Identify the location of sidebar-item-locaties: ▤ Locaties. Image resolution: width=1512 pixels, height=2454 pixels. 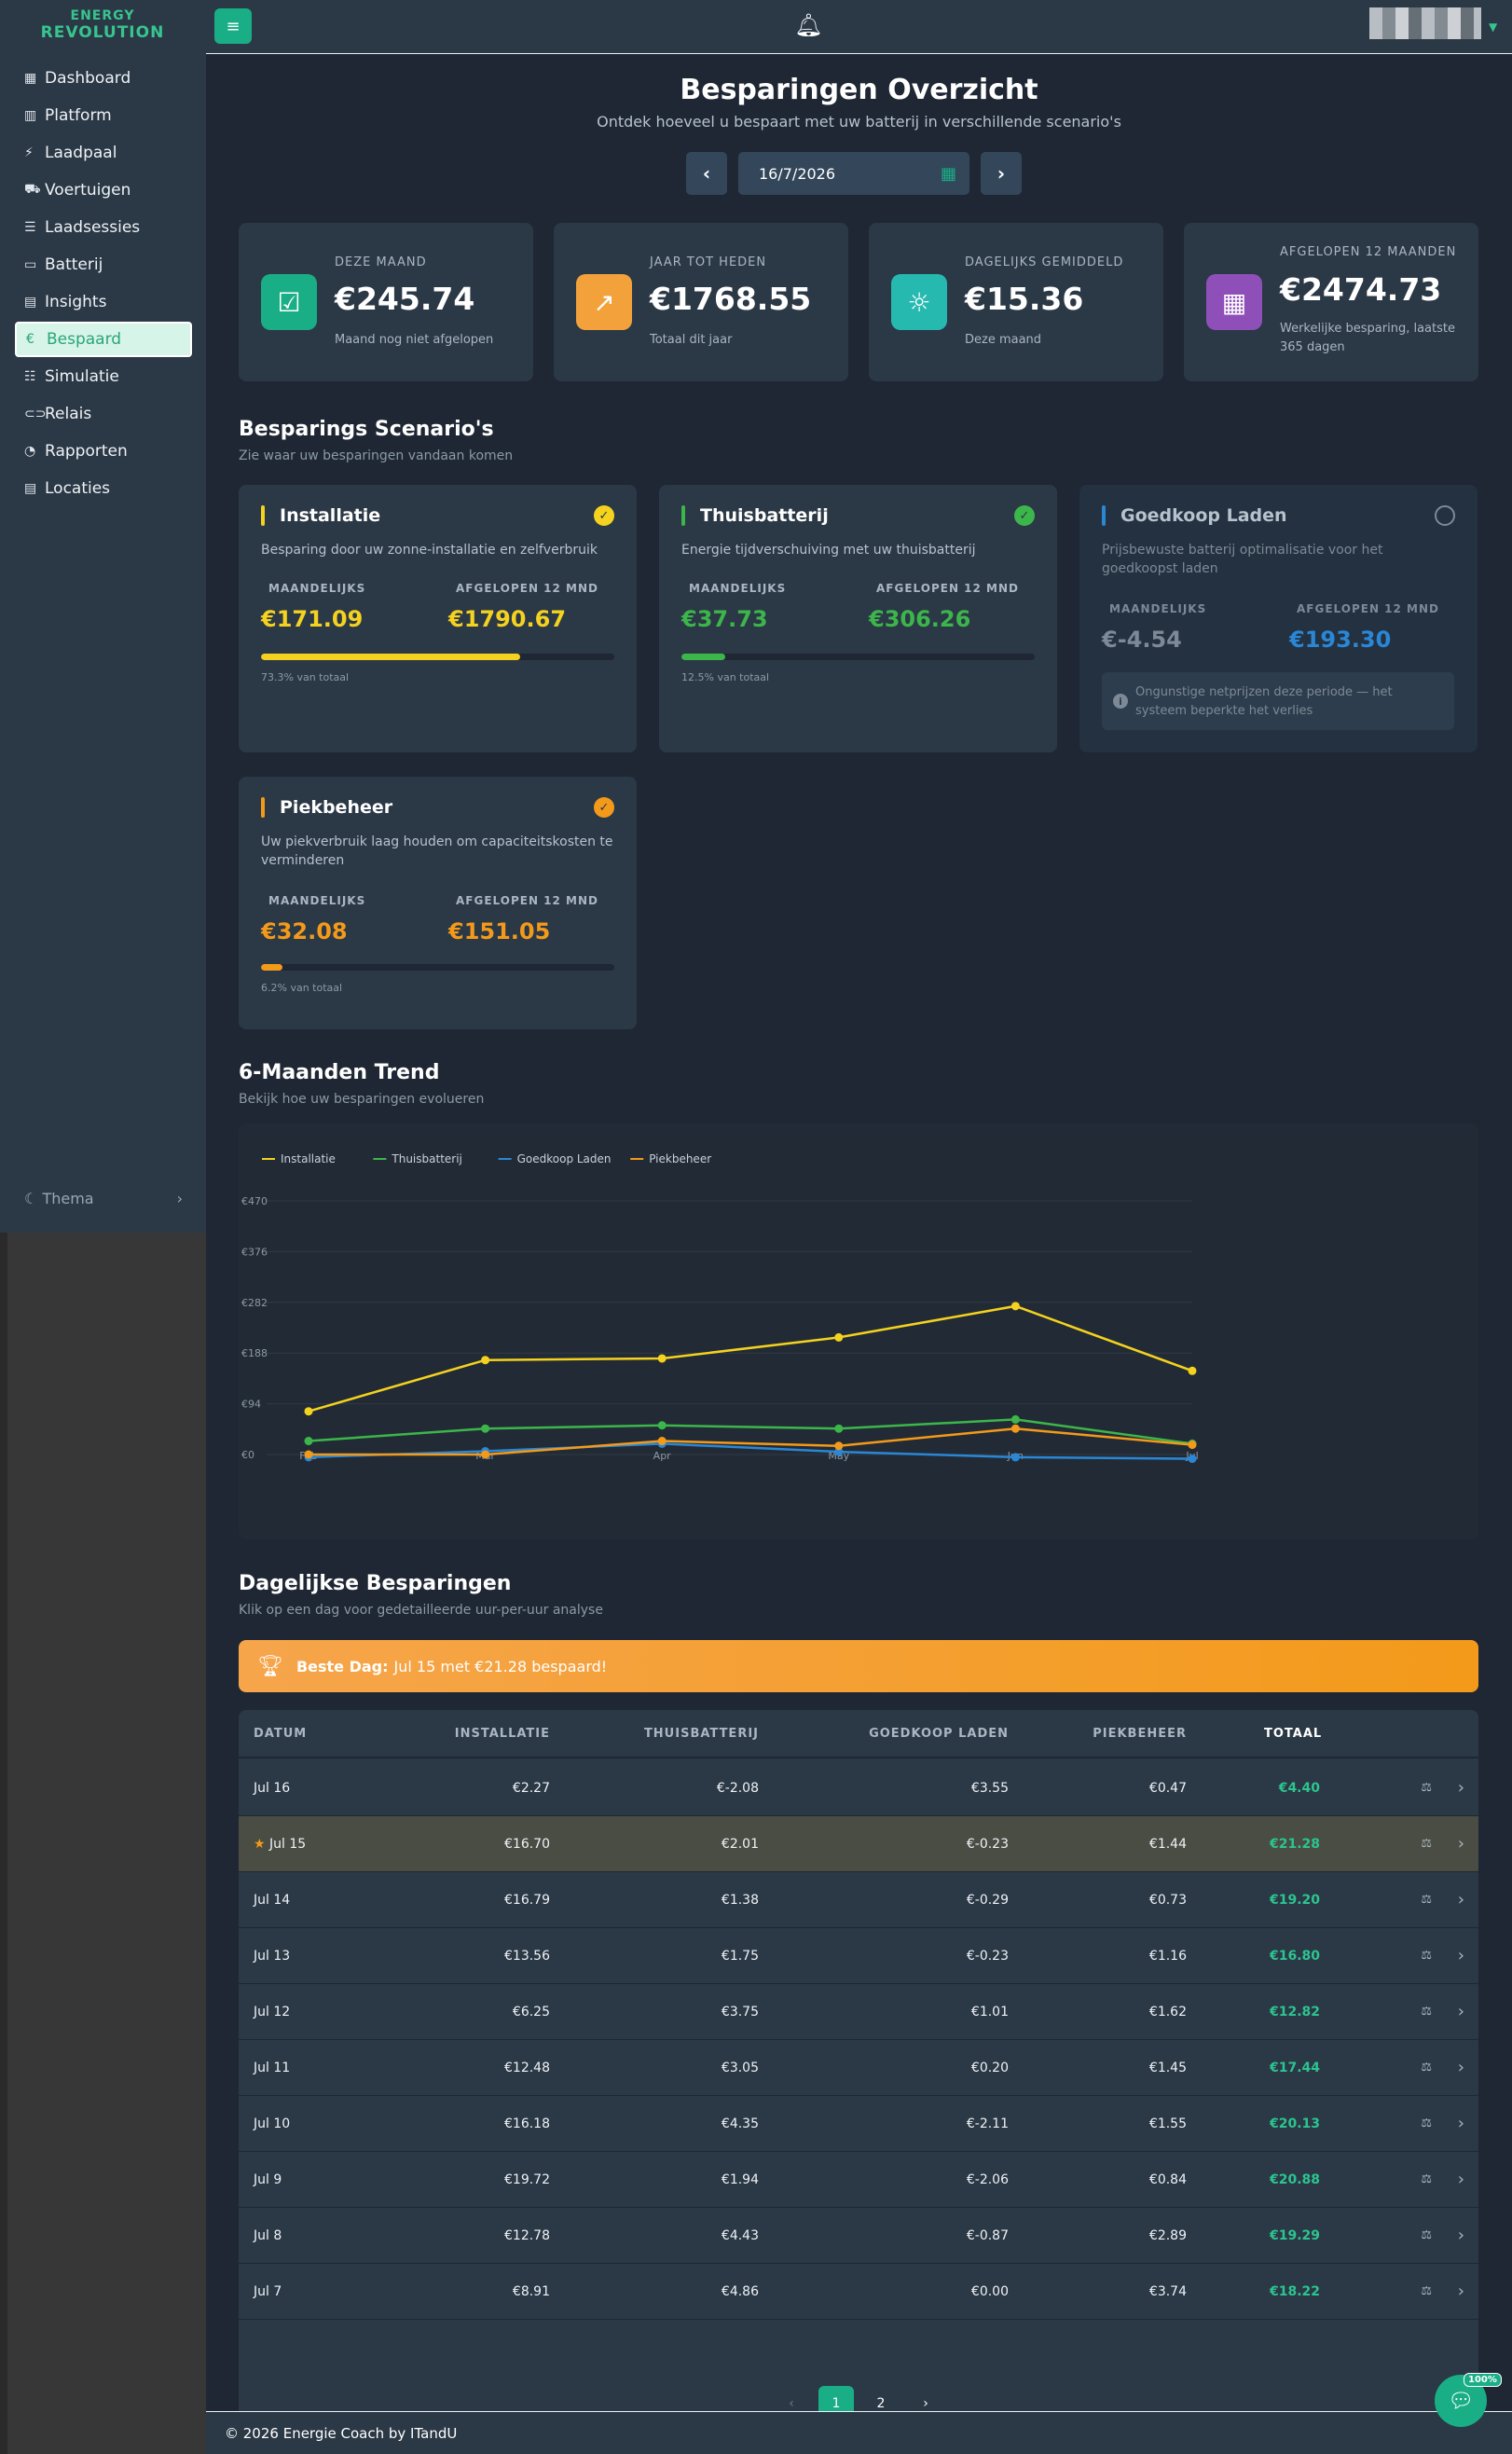
(104, 489).